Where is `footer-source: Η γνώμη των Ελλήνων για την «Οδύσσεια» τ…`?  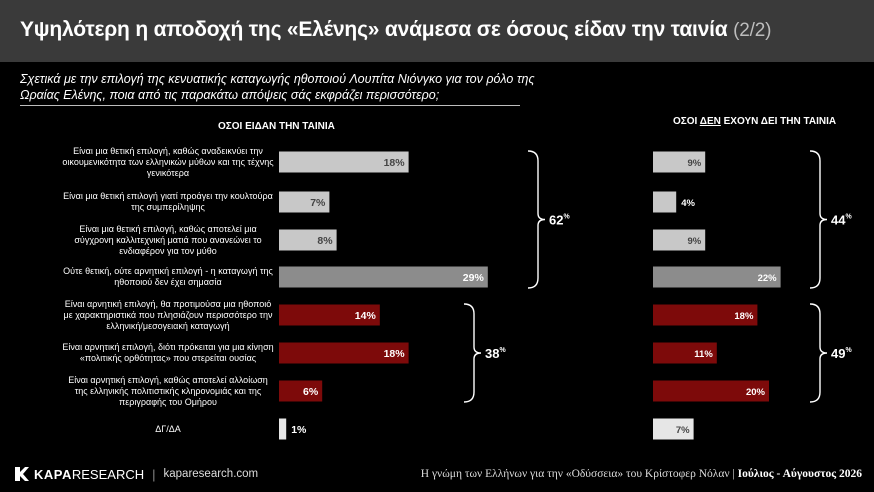 footer-source: Η γνώμη των Ελλήνων για την «Οδύσσεια» τ… is located at coordinates (641, 474).